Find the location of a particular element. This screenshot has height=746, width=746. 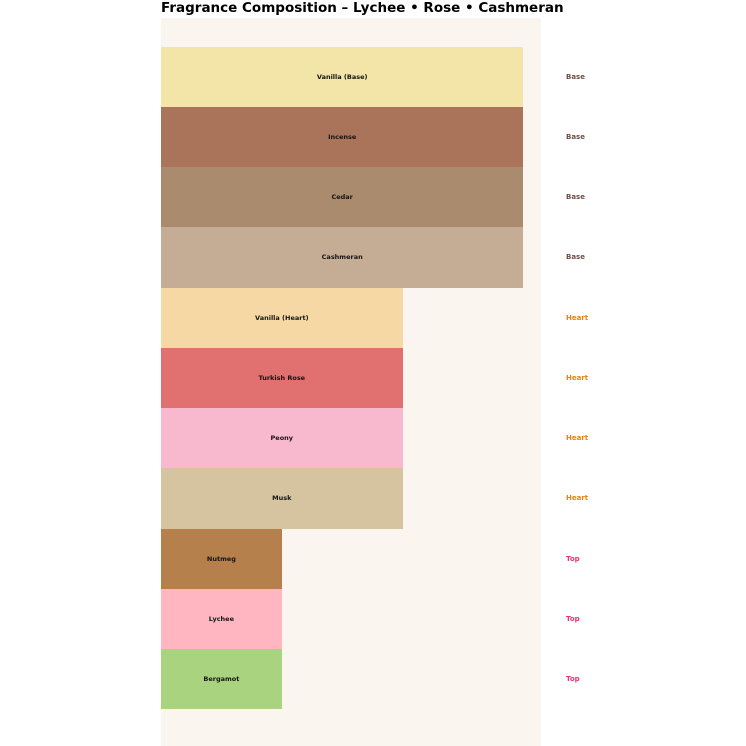

note-label: Vanilla (Base) is located at coordinates (342, 76).